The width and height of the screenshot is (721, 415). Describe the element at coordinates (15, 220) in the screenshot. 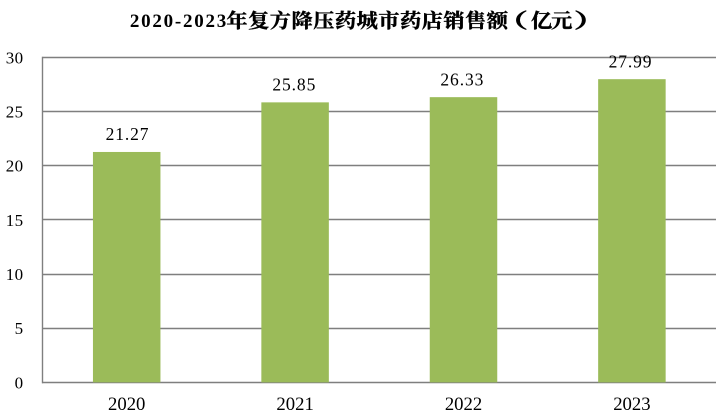

I see `svg-text: 15` at that location.